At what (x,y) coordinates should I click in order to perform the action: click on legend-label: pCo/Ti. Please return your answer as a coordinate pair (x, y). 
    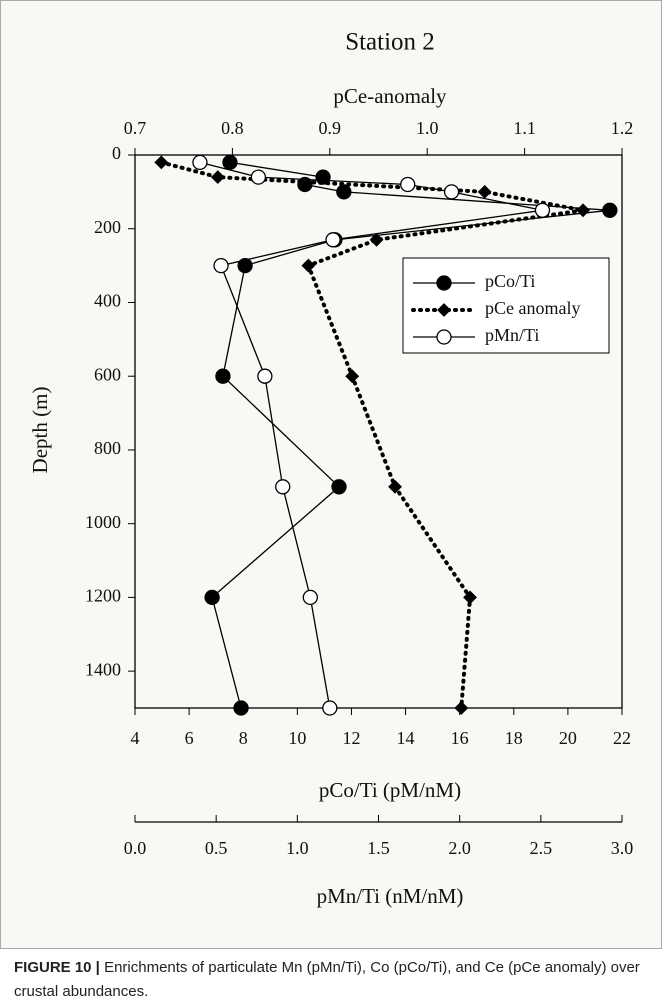
    Looking at the image, I should click on (510, 281).